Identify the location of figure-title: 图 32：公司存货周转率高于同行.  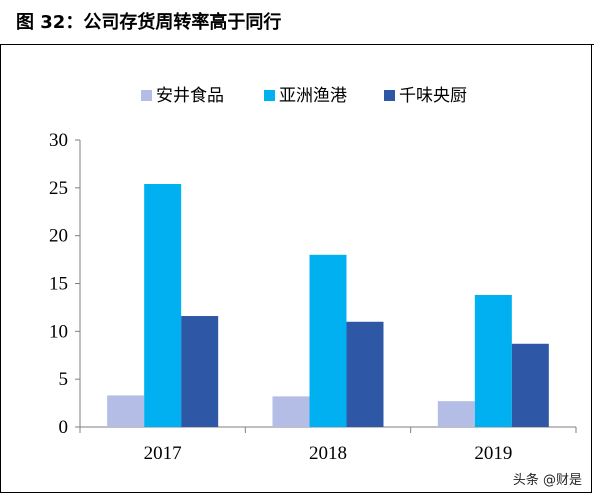
(149, 22).